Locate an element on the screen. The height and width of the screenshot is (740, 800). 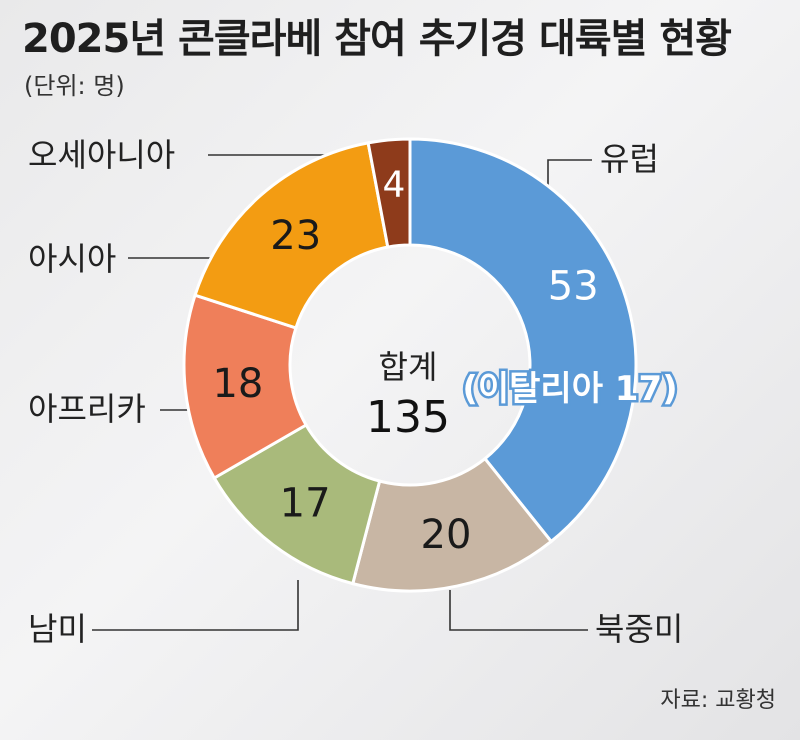
source-label: 자료: 교황청 is located at coordinates (718, 700).